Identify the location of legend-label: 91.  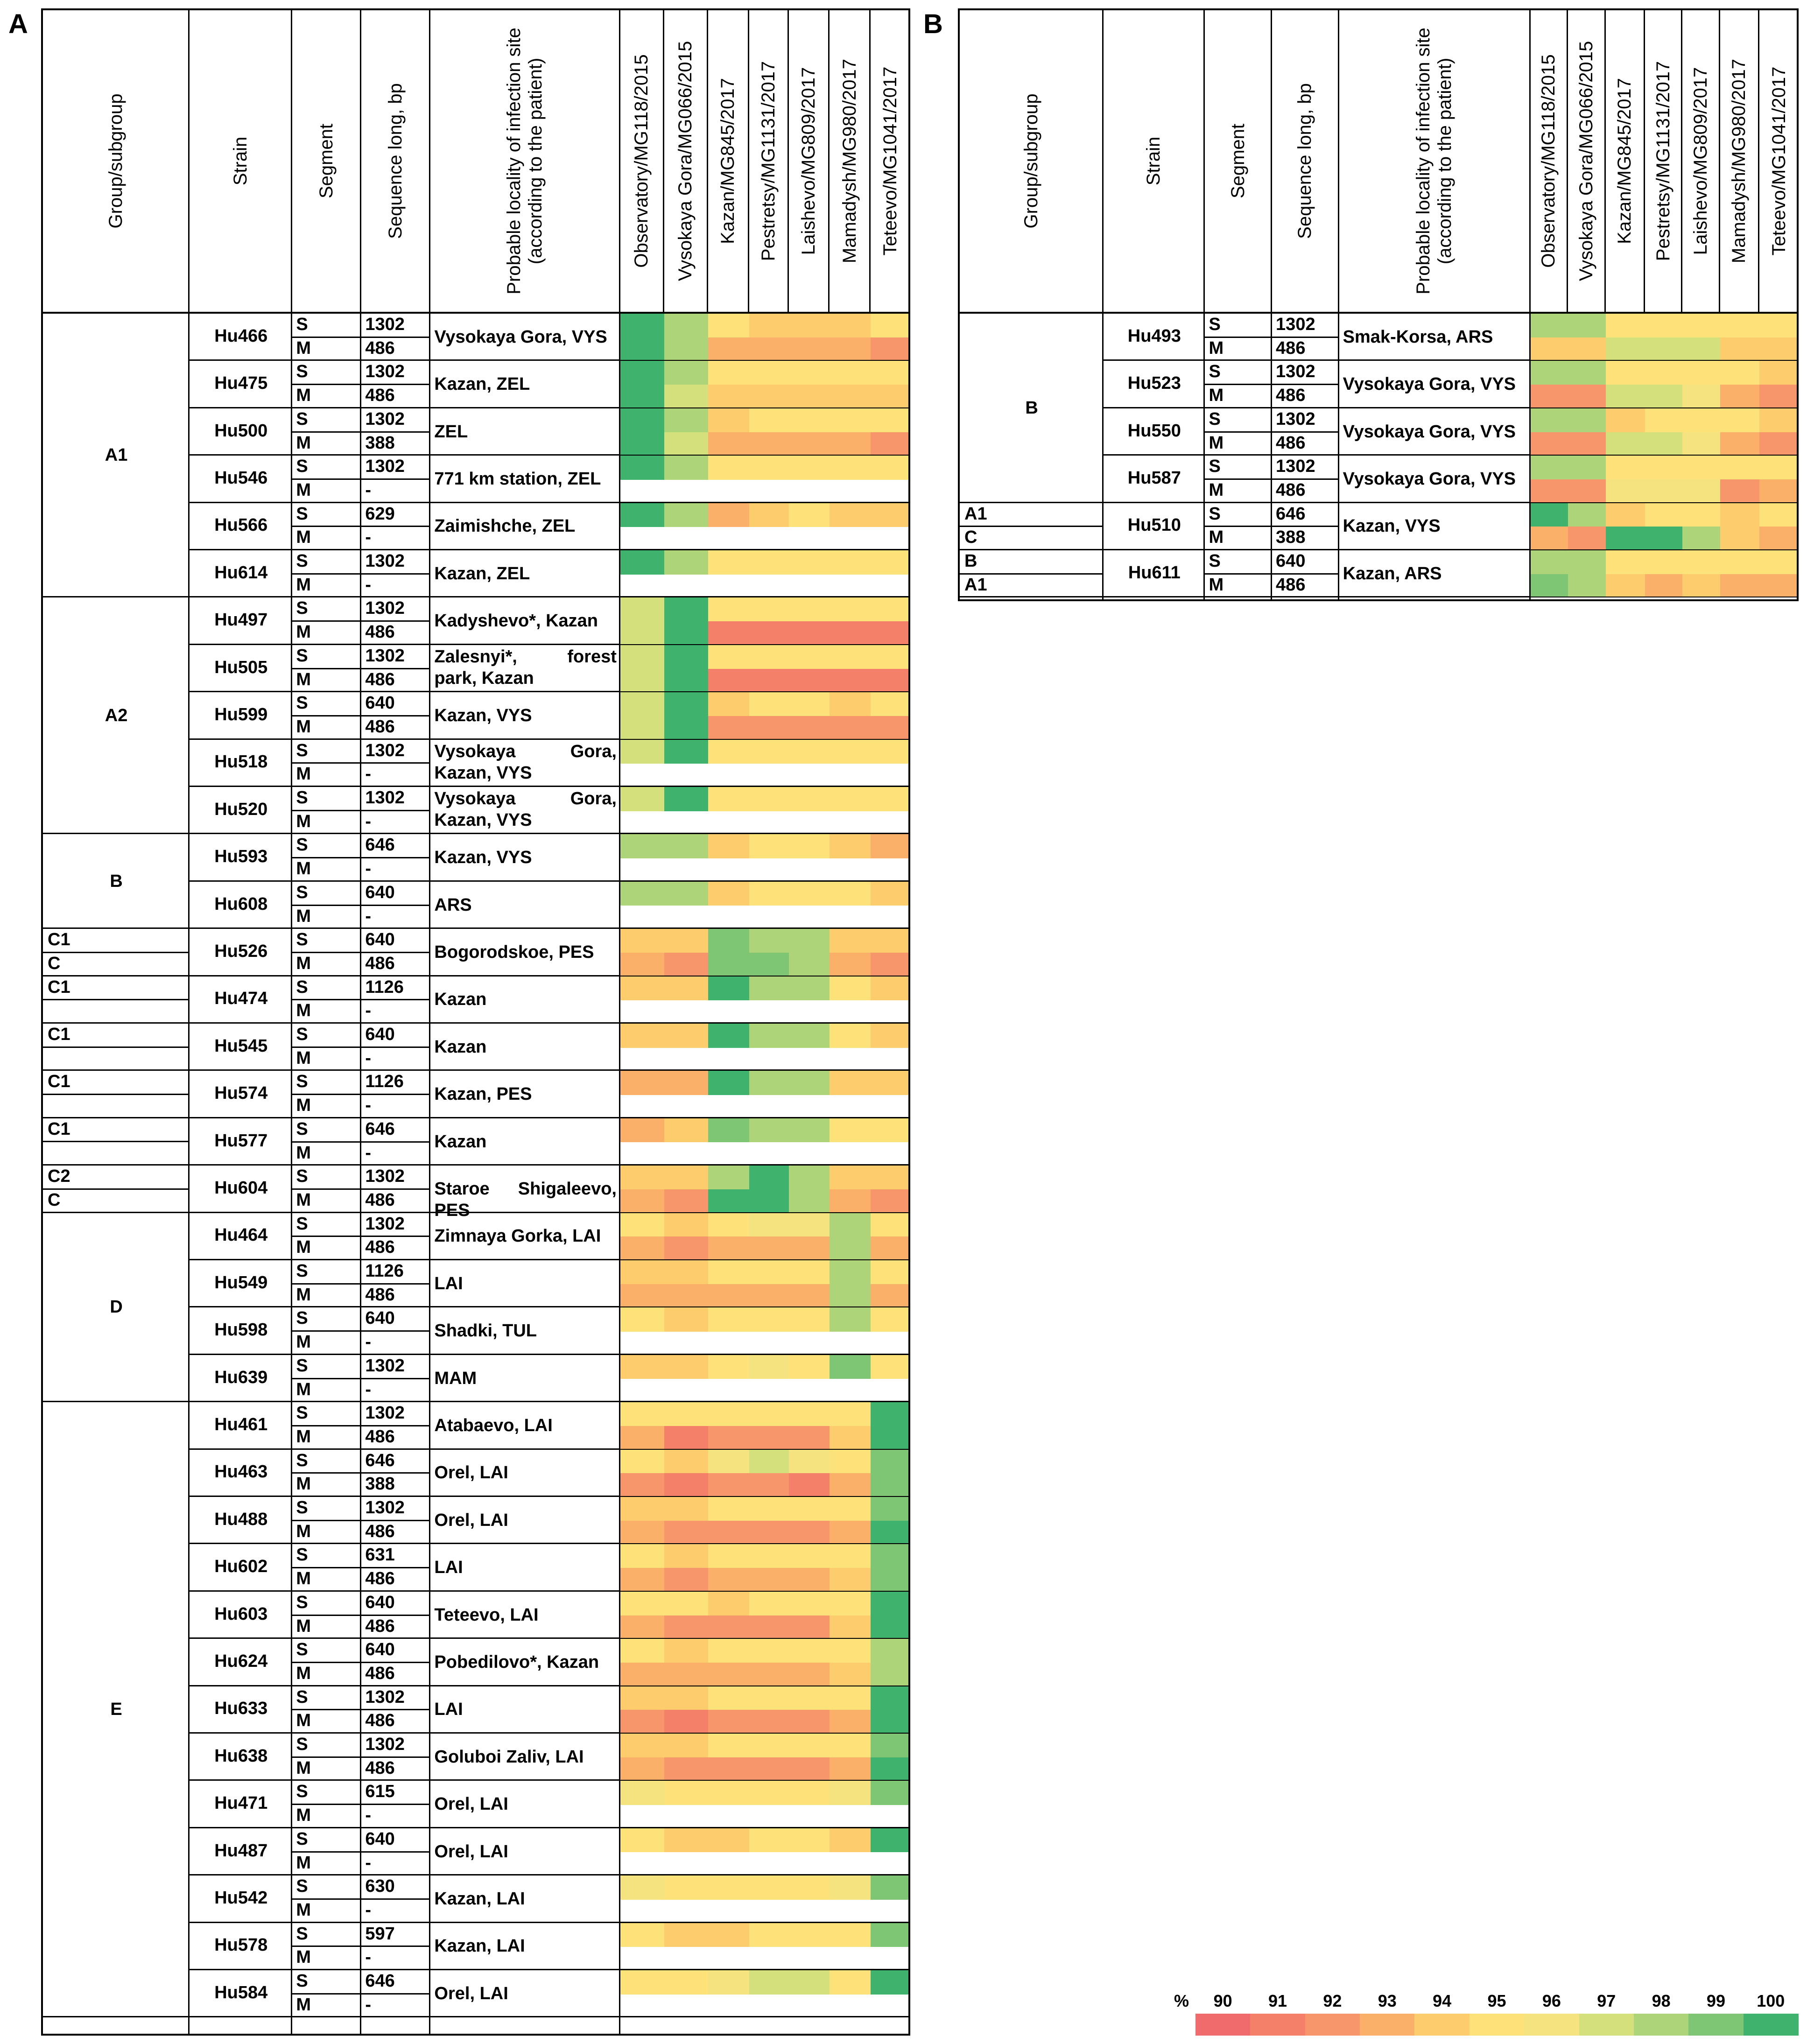
(1277, 2000).